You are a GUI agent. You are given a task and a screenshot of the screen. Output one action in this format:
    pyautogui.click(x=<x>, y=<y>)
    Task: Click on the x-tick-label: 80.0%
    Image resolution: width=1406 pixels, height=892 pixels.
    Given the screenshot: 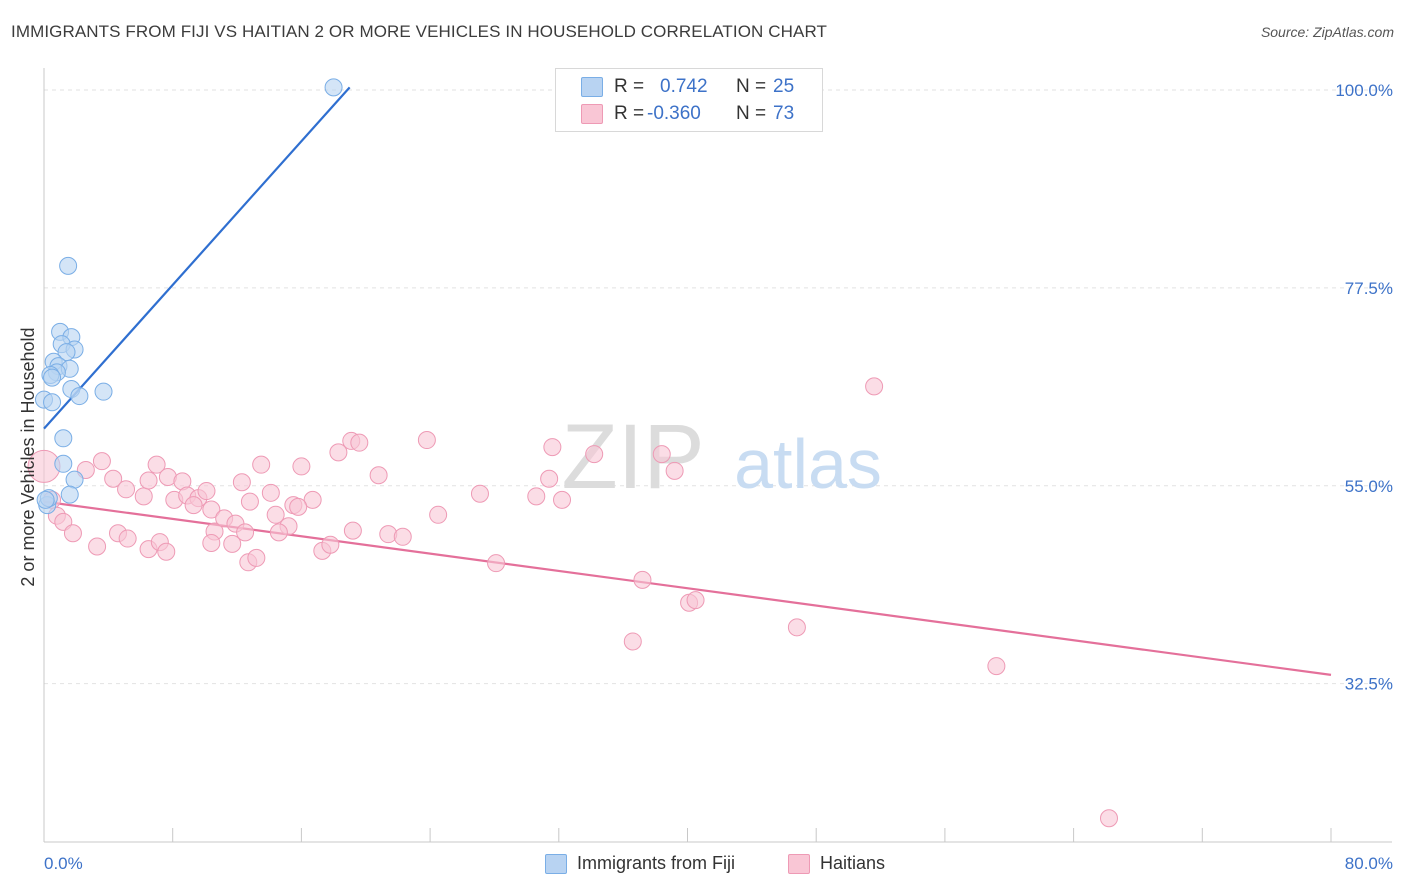 What is the action you would take?
    pyautogui.click(x=1369, y=863)
    